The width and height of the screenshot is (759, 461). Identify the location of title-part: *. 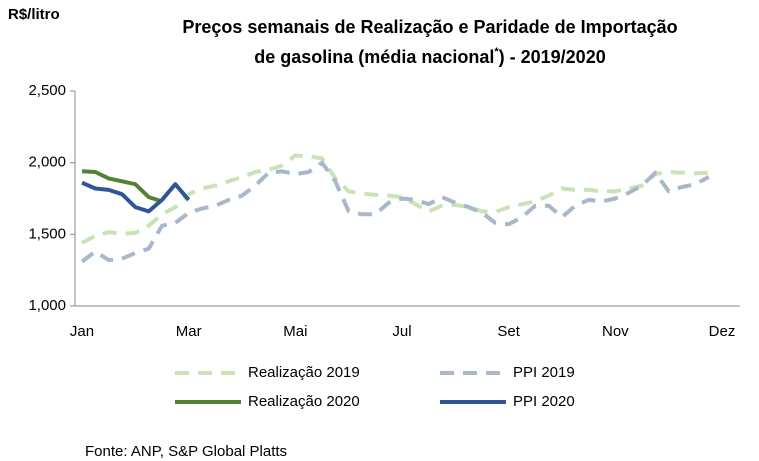
(496, 52).